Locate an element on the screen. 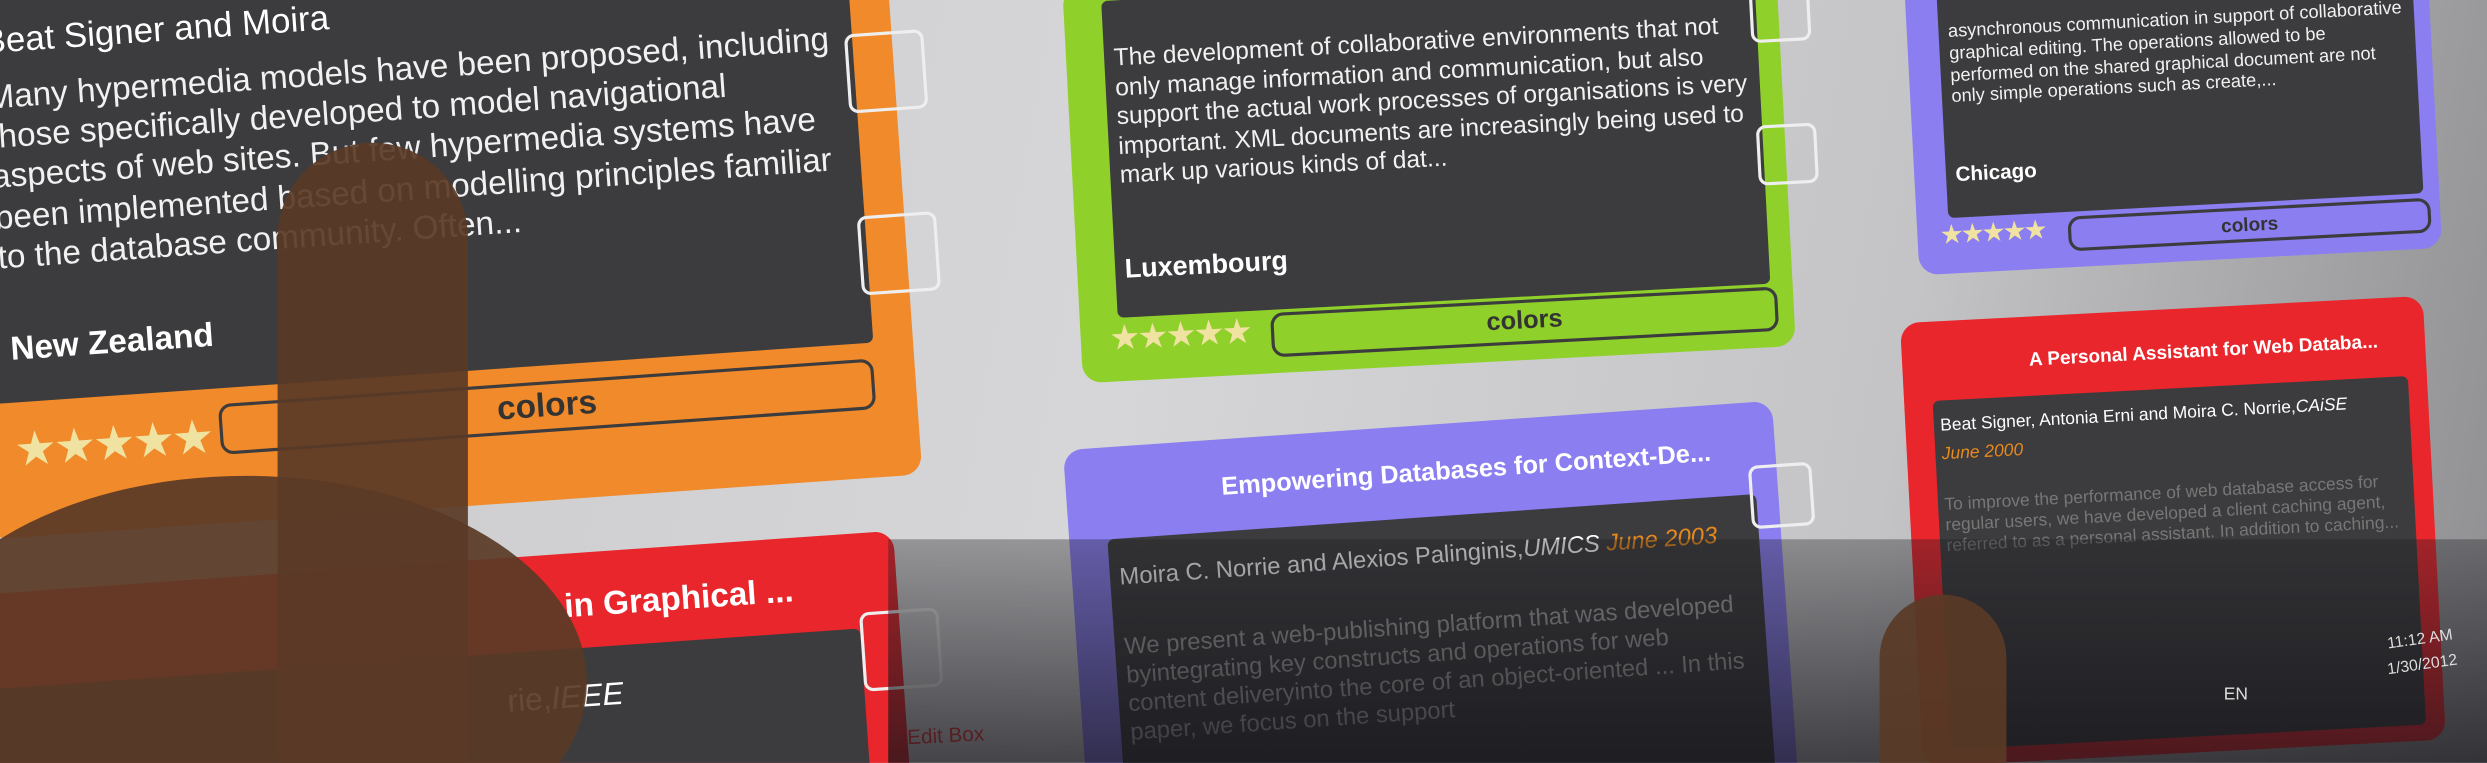 The height and width of the screenshot is (763, 2487). card-location: Chicago is located at coordinates (1996, 171).